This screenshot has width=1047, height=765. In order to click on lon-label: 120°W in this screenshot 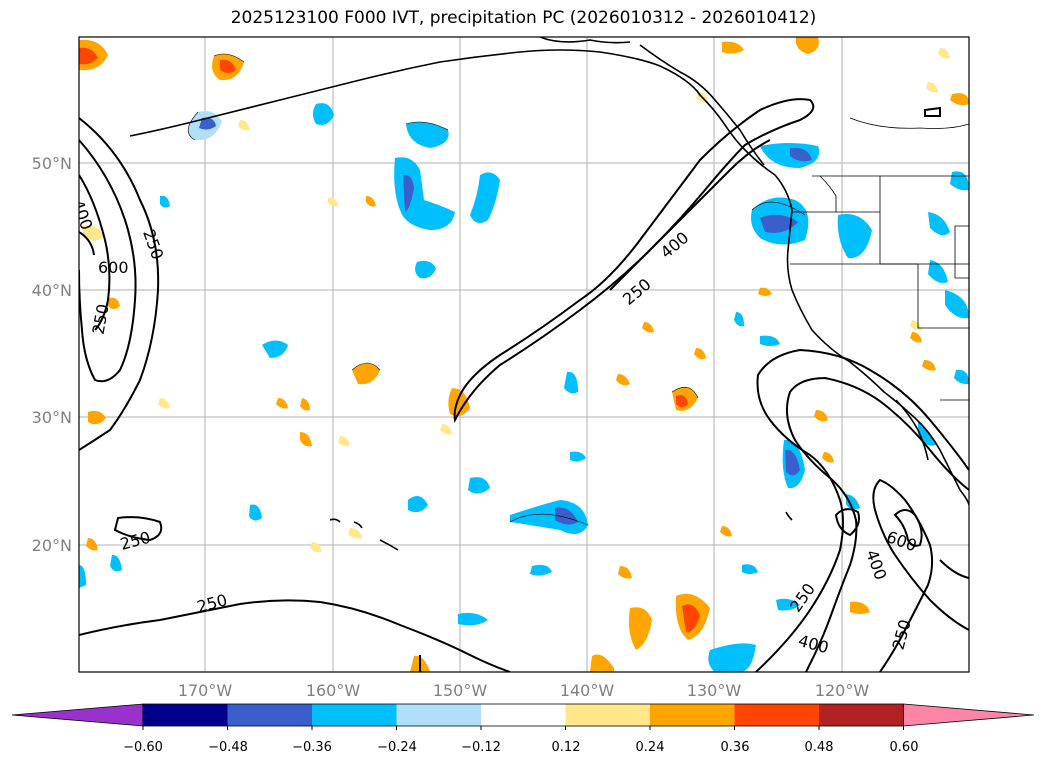, I will do `click(842, 690)`.